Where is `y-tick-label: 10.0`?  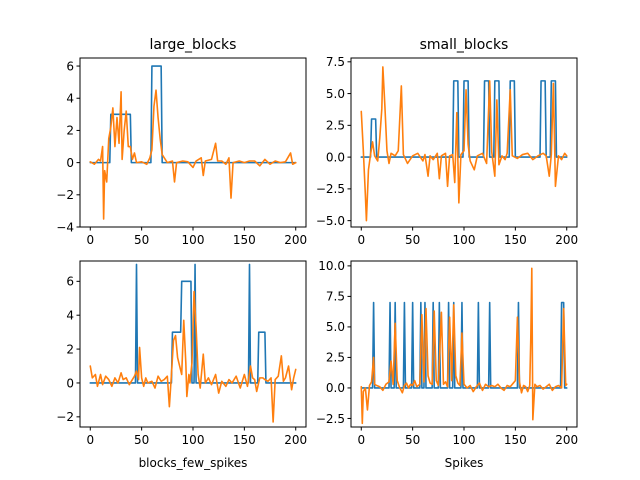 y-tick-label: 10.0 is located at coordinates (331, 266).